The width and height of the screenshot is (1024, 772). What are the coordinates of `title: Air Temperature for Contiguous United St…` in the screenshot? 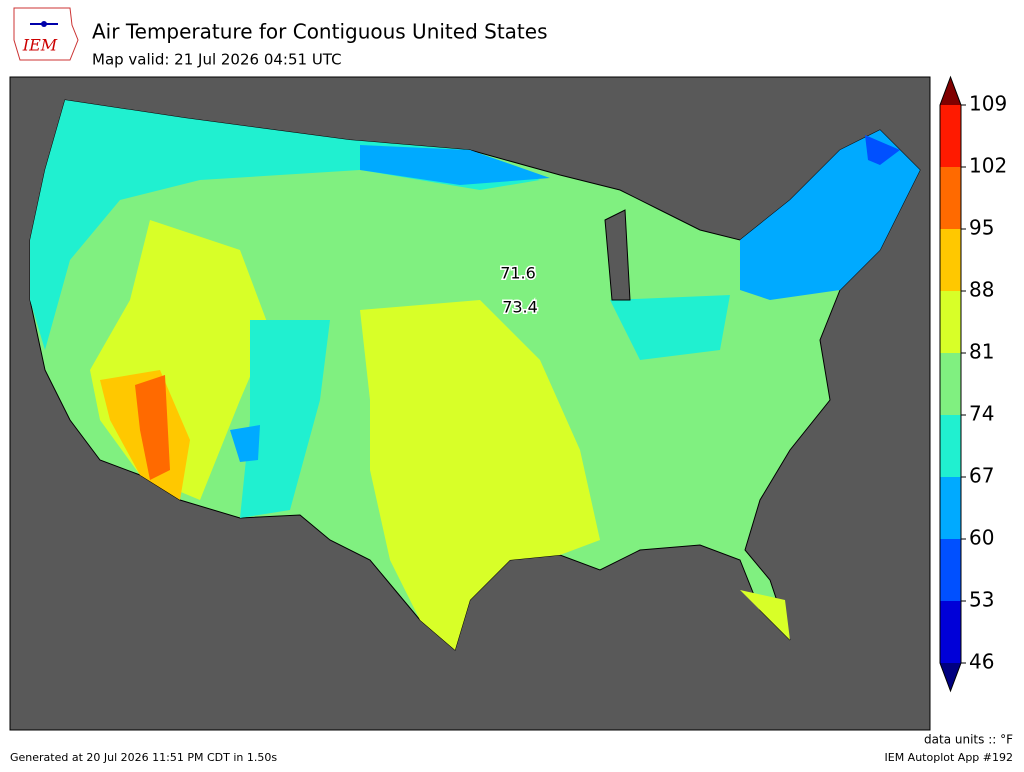 It's located at (320, 32).